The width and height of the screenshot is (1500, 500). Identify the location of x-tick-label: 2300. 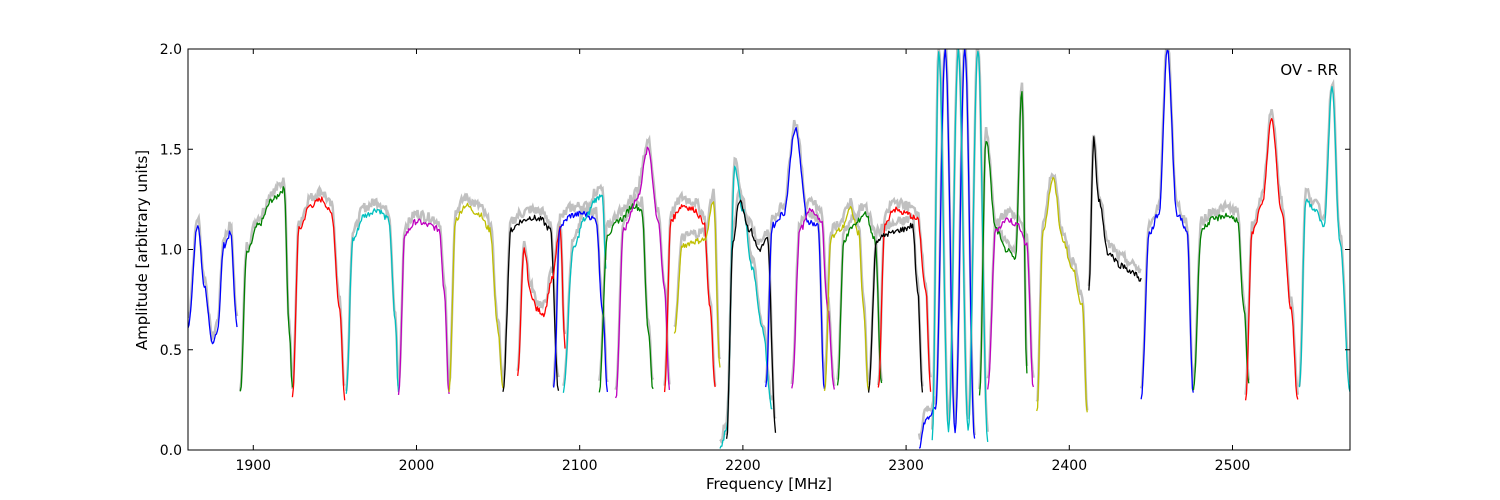
(906, 466).